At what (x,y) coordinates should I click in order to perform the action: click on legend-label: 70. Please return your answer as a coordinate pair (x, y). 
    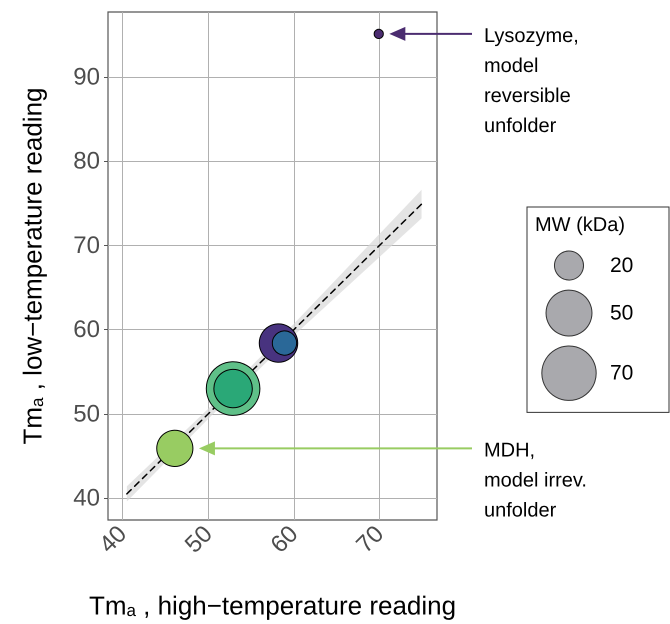
    Looking at the image, I should click on (622, 373).